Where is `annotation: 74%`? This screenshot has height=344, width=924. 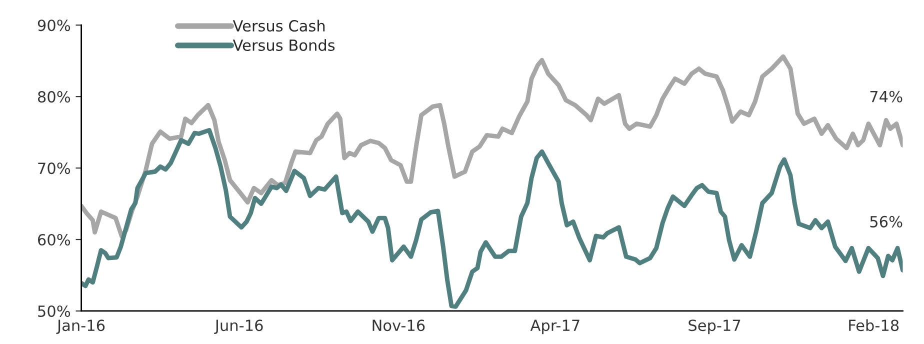
annotation: 74% is located at coordinates (886, 96).